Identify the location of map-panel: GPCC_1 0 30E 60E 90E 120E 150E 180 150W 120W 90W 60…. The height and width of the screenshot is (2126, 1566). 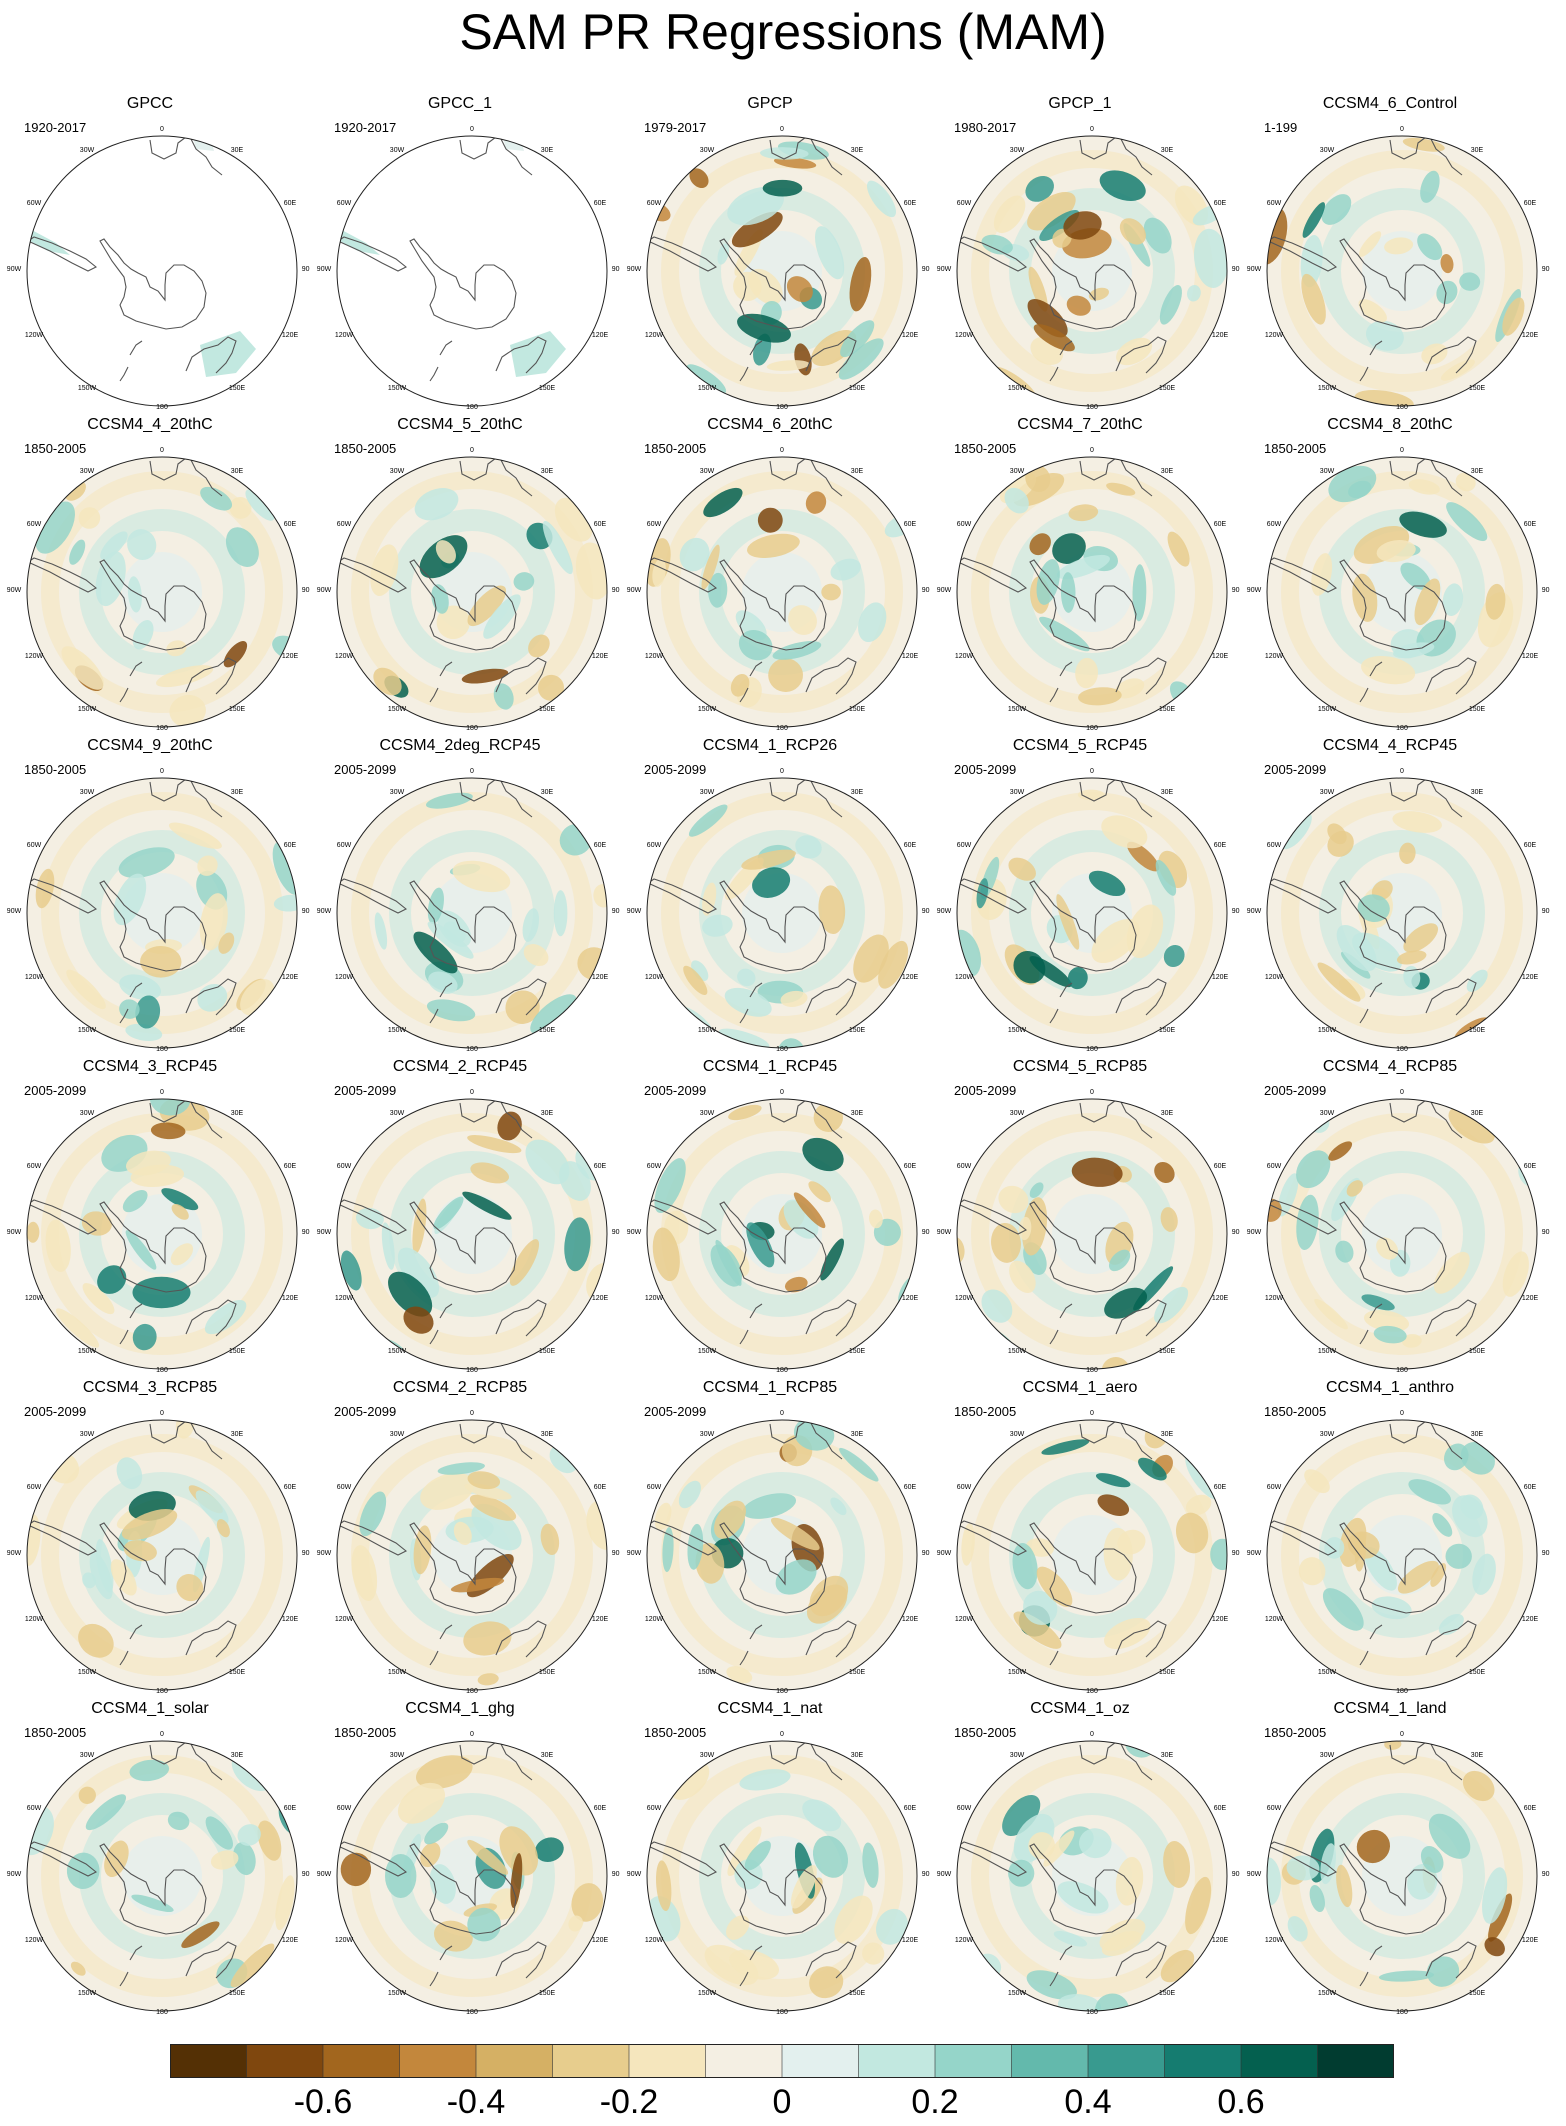
(465, 256).